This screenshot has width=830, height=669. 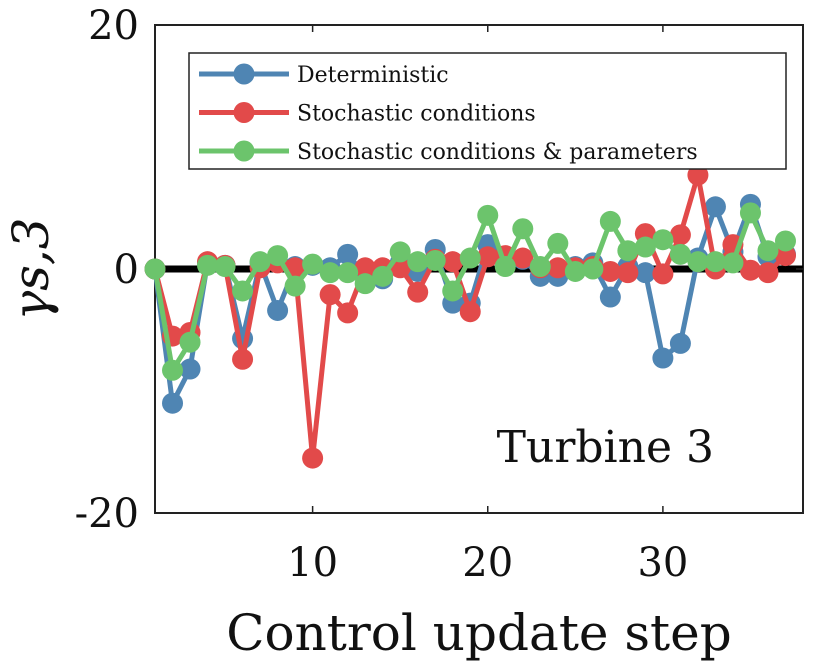 I want to click on legend-item: Deterministic, so click(x=324, y=75).